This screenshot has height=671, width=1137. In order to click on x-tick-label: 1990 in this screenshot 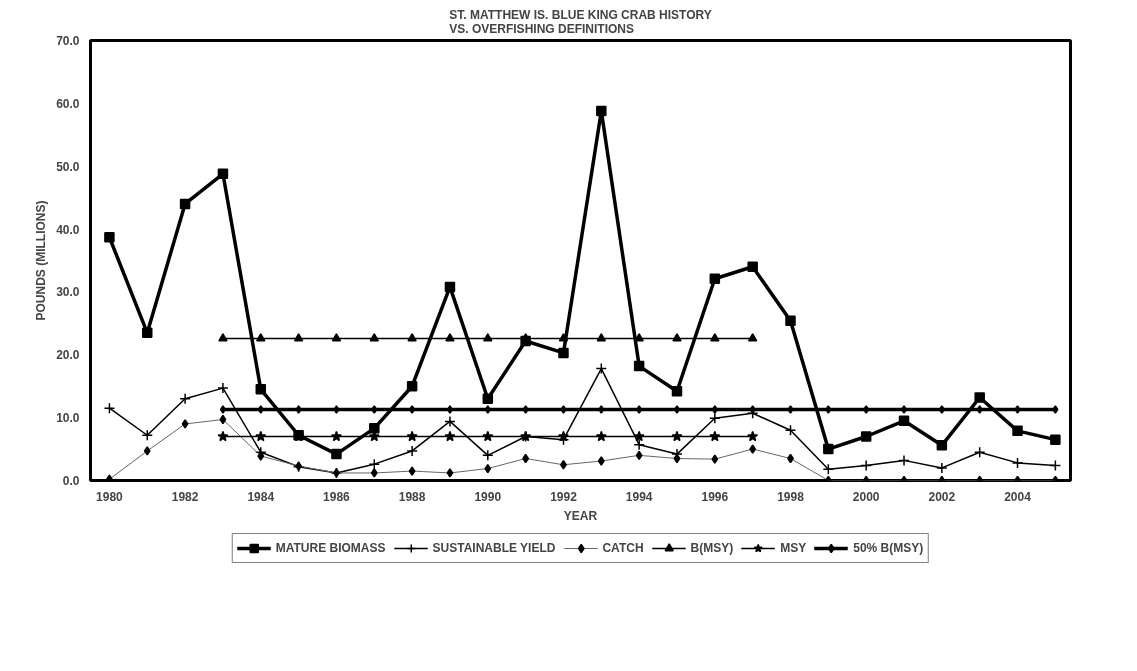, I will do `click(488, 496)`.